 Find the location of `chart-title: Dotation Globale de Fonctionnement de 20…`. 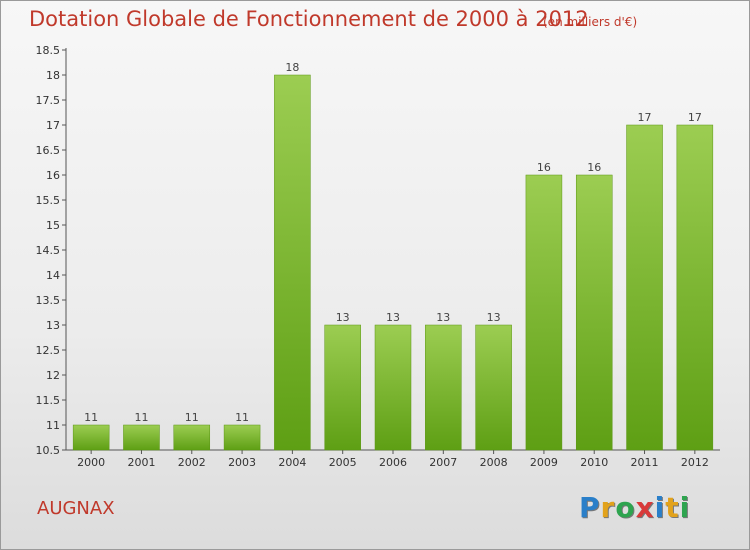

chart-title: Dotation Globale de Fonctionnement de 20… is located at coordinates (309, 19).